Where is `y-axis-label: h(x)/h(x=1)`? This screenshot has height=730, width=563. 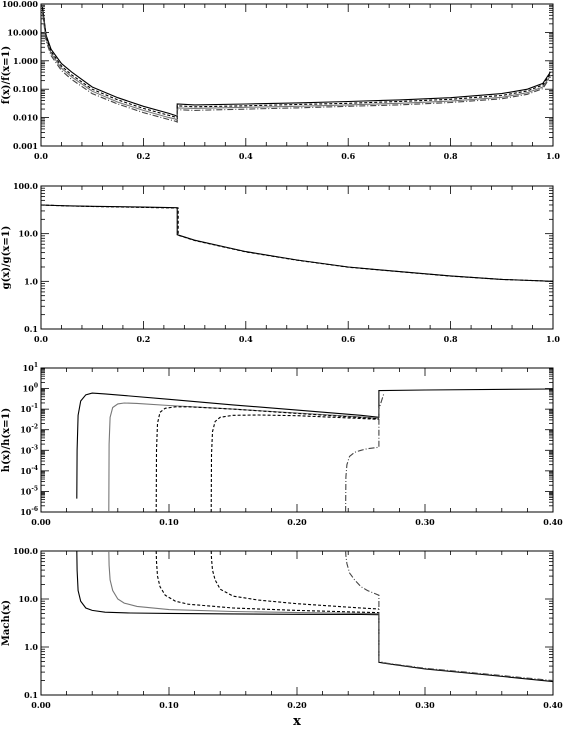
y-axis-label: h(x)/h(x=1) is located at coordinates (6, 440).